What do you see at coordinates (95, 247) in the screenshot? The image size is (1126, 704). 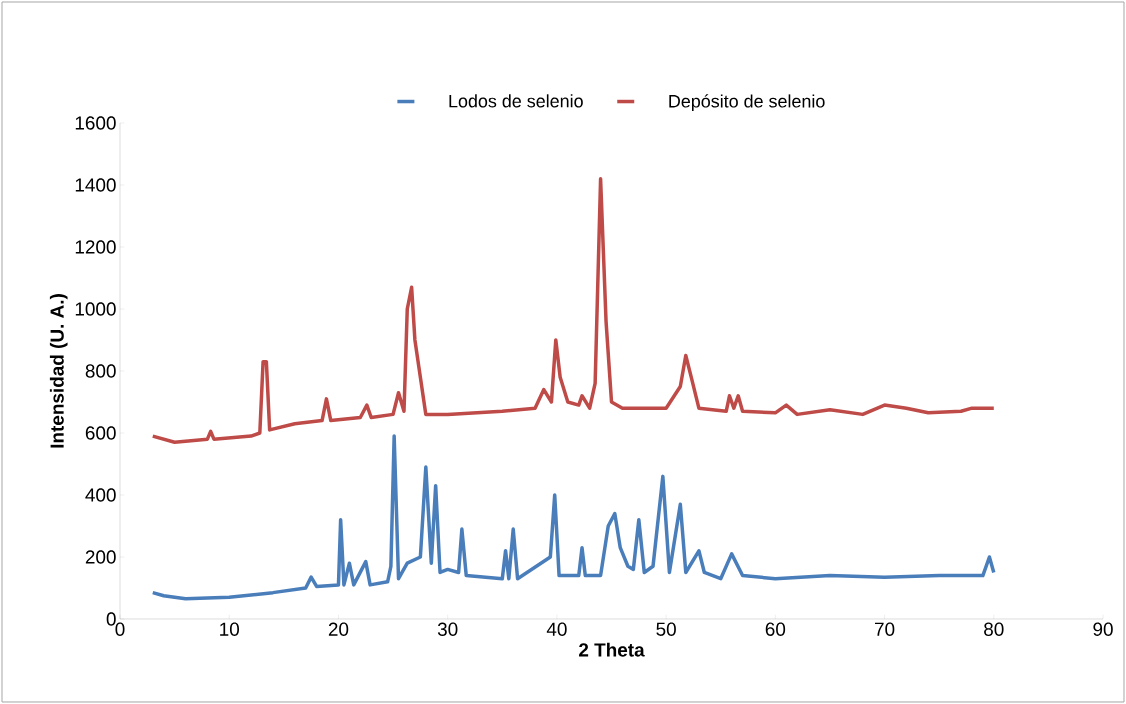 I see `y-tick-label: 1200` at bounding box center [95, 247].